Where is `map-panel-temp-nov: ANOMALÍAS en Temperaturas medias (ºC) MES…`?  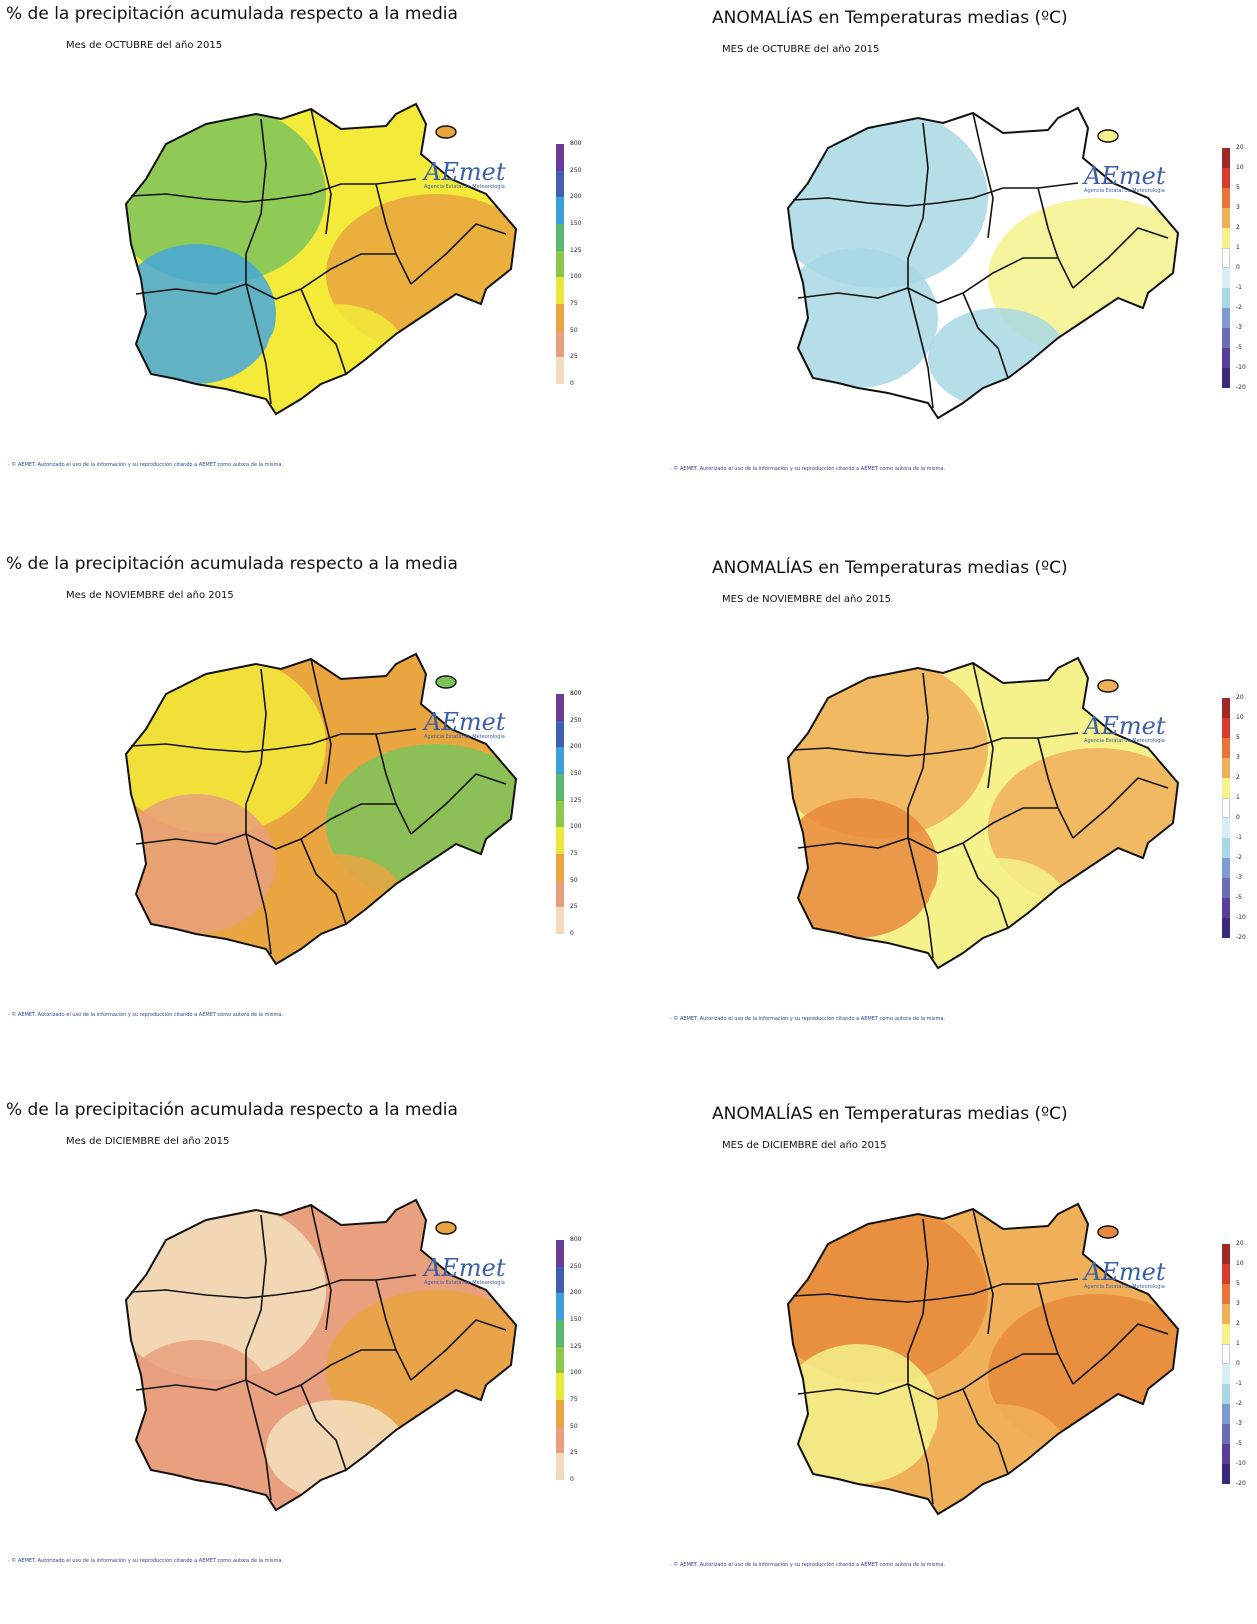
map-panel-temp-nov: ANOMALÍAS en Temperaturas medias (ºC) MES… is located at coordinates (963, 818).